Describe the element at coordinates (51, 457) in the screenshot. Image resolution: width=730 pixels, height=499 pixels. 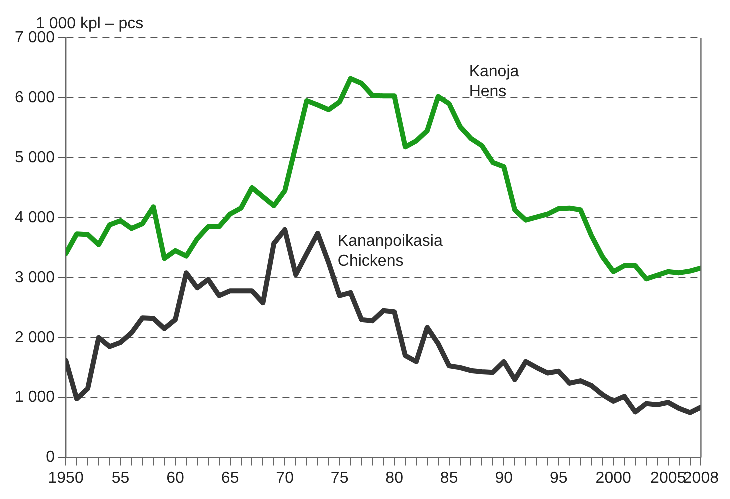
I see `y-tick-label: 0` at that location.